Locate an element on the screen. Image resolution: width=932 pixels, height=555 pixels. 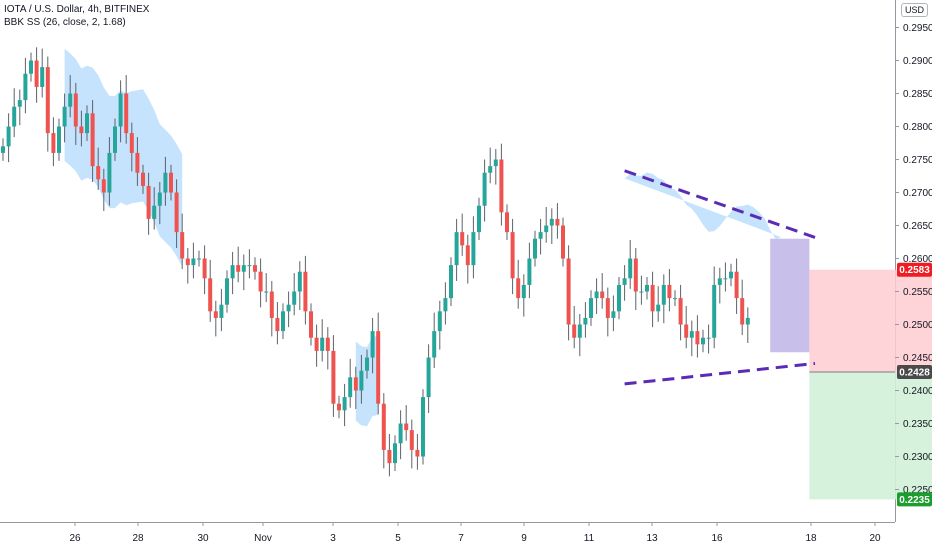
indicator-label: BBK SS (26, close, 2, 1.68) is located at coordinates (65, 22).